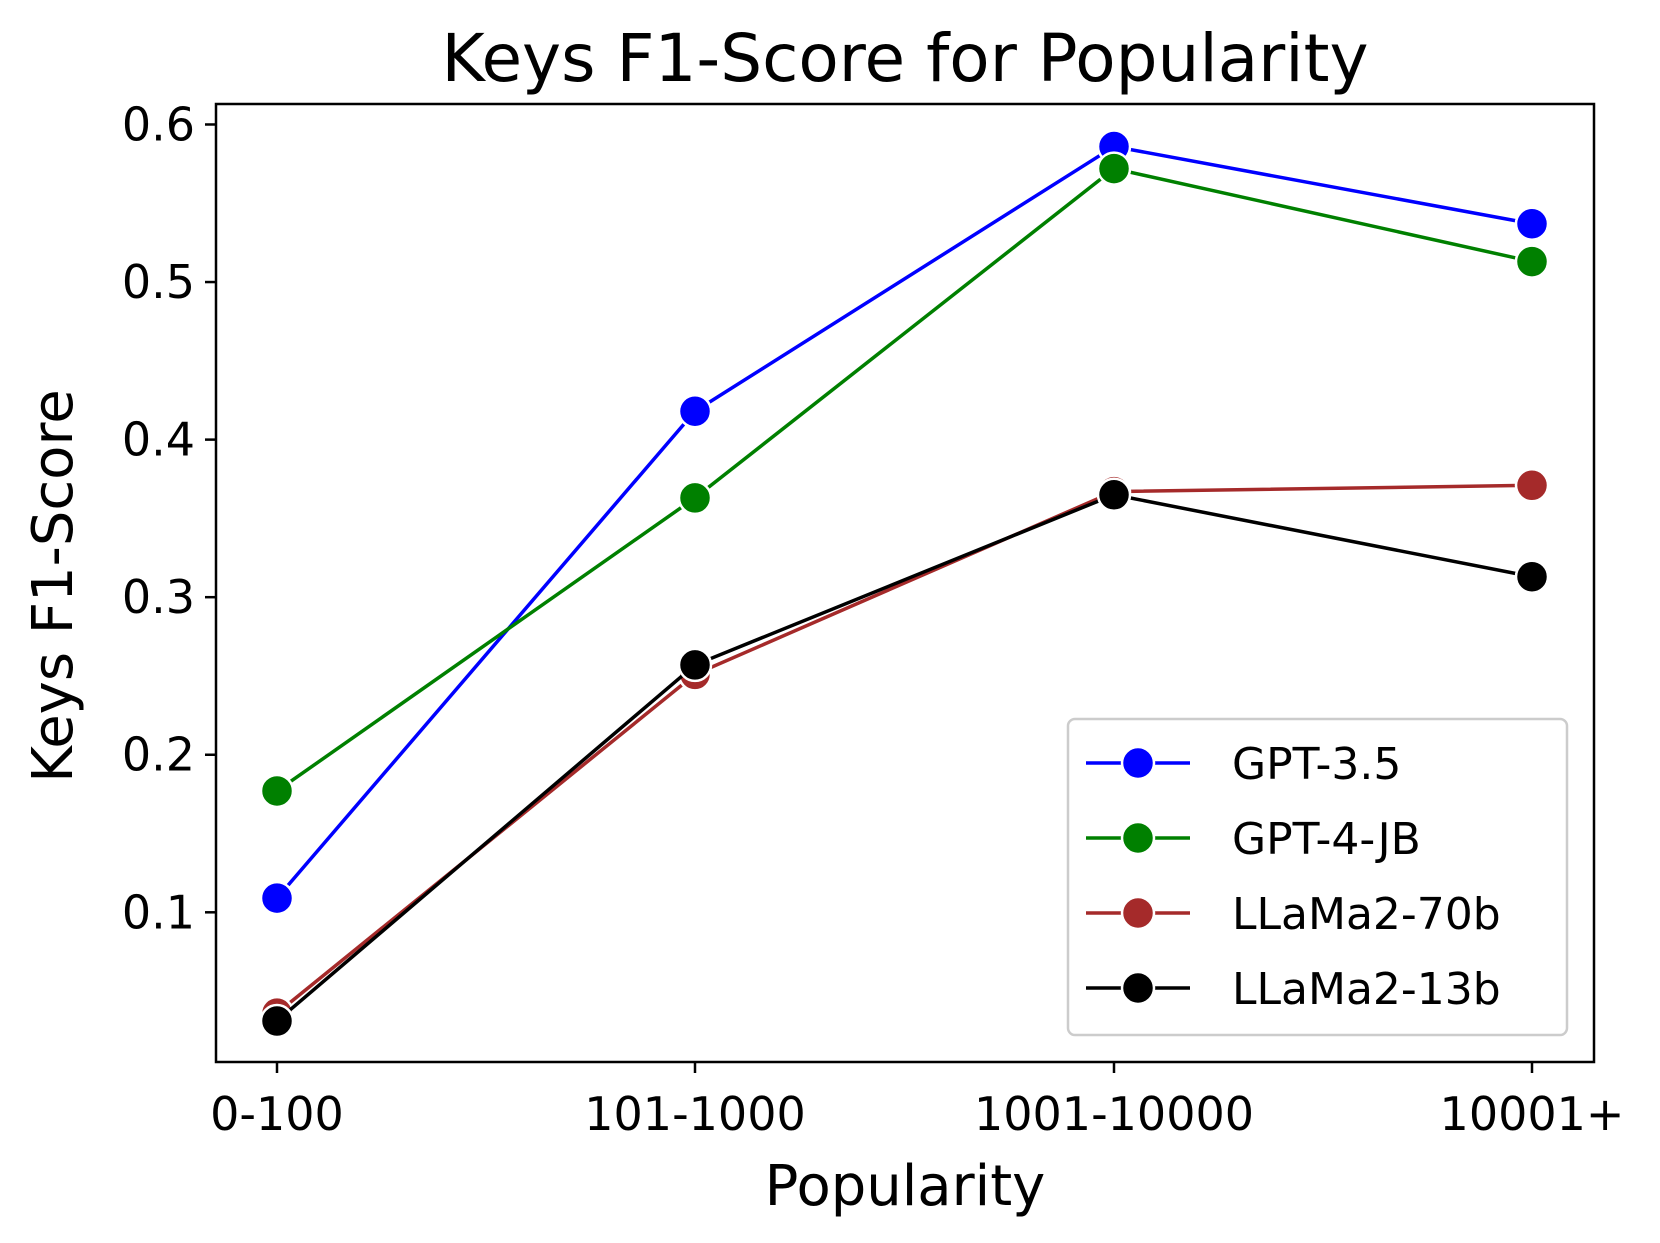 Image resolution: width=1660 pixels, height=1243 pixels. What do you see at coordinates (1326, 839) in the screenshot?
I see `legend-label: GPT-4-JB` at bounding box center [1326, 839].